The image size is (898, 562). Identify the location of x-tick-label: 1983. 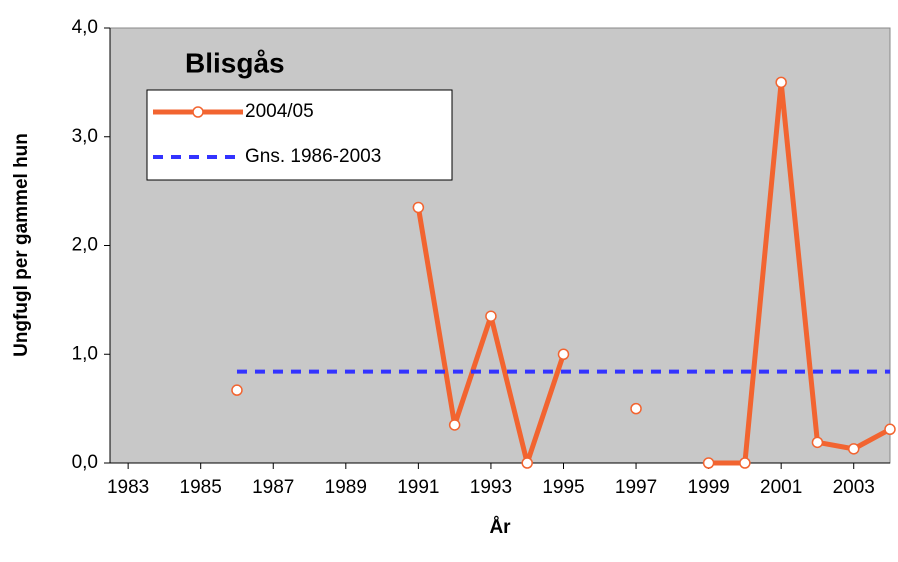
(128, 487).